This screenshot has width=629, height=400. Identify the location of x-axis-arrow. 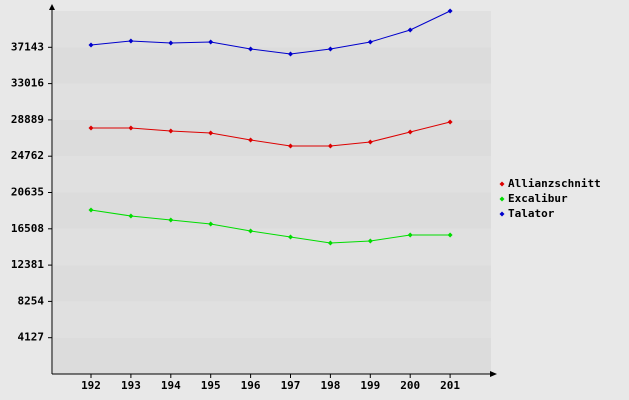
(493, 374).